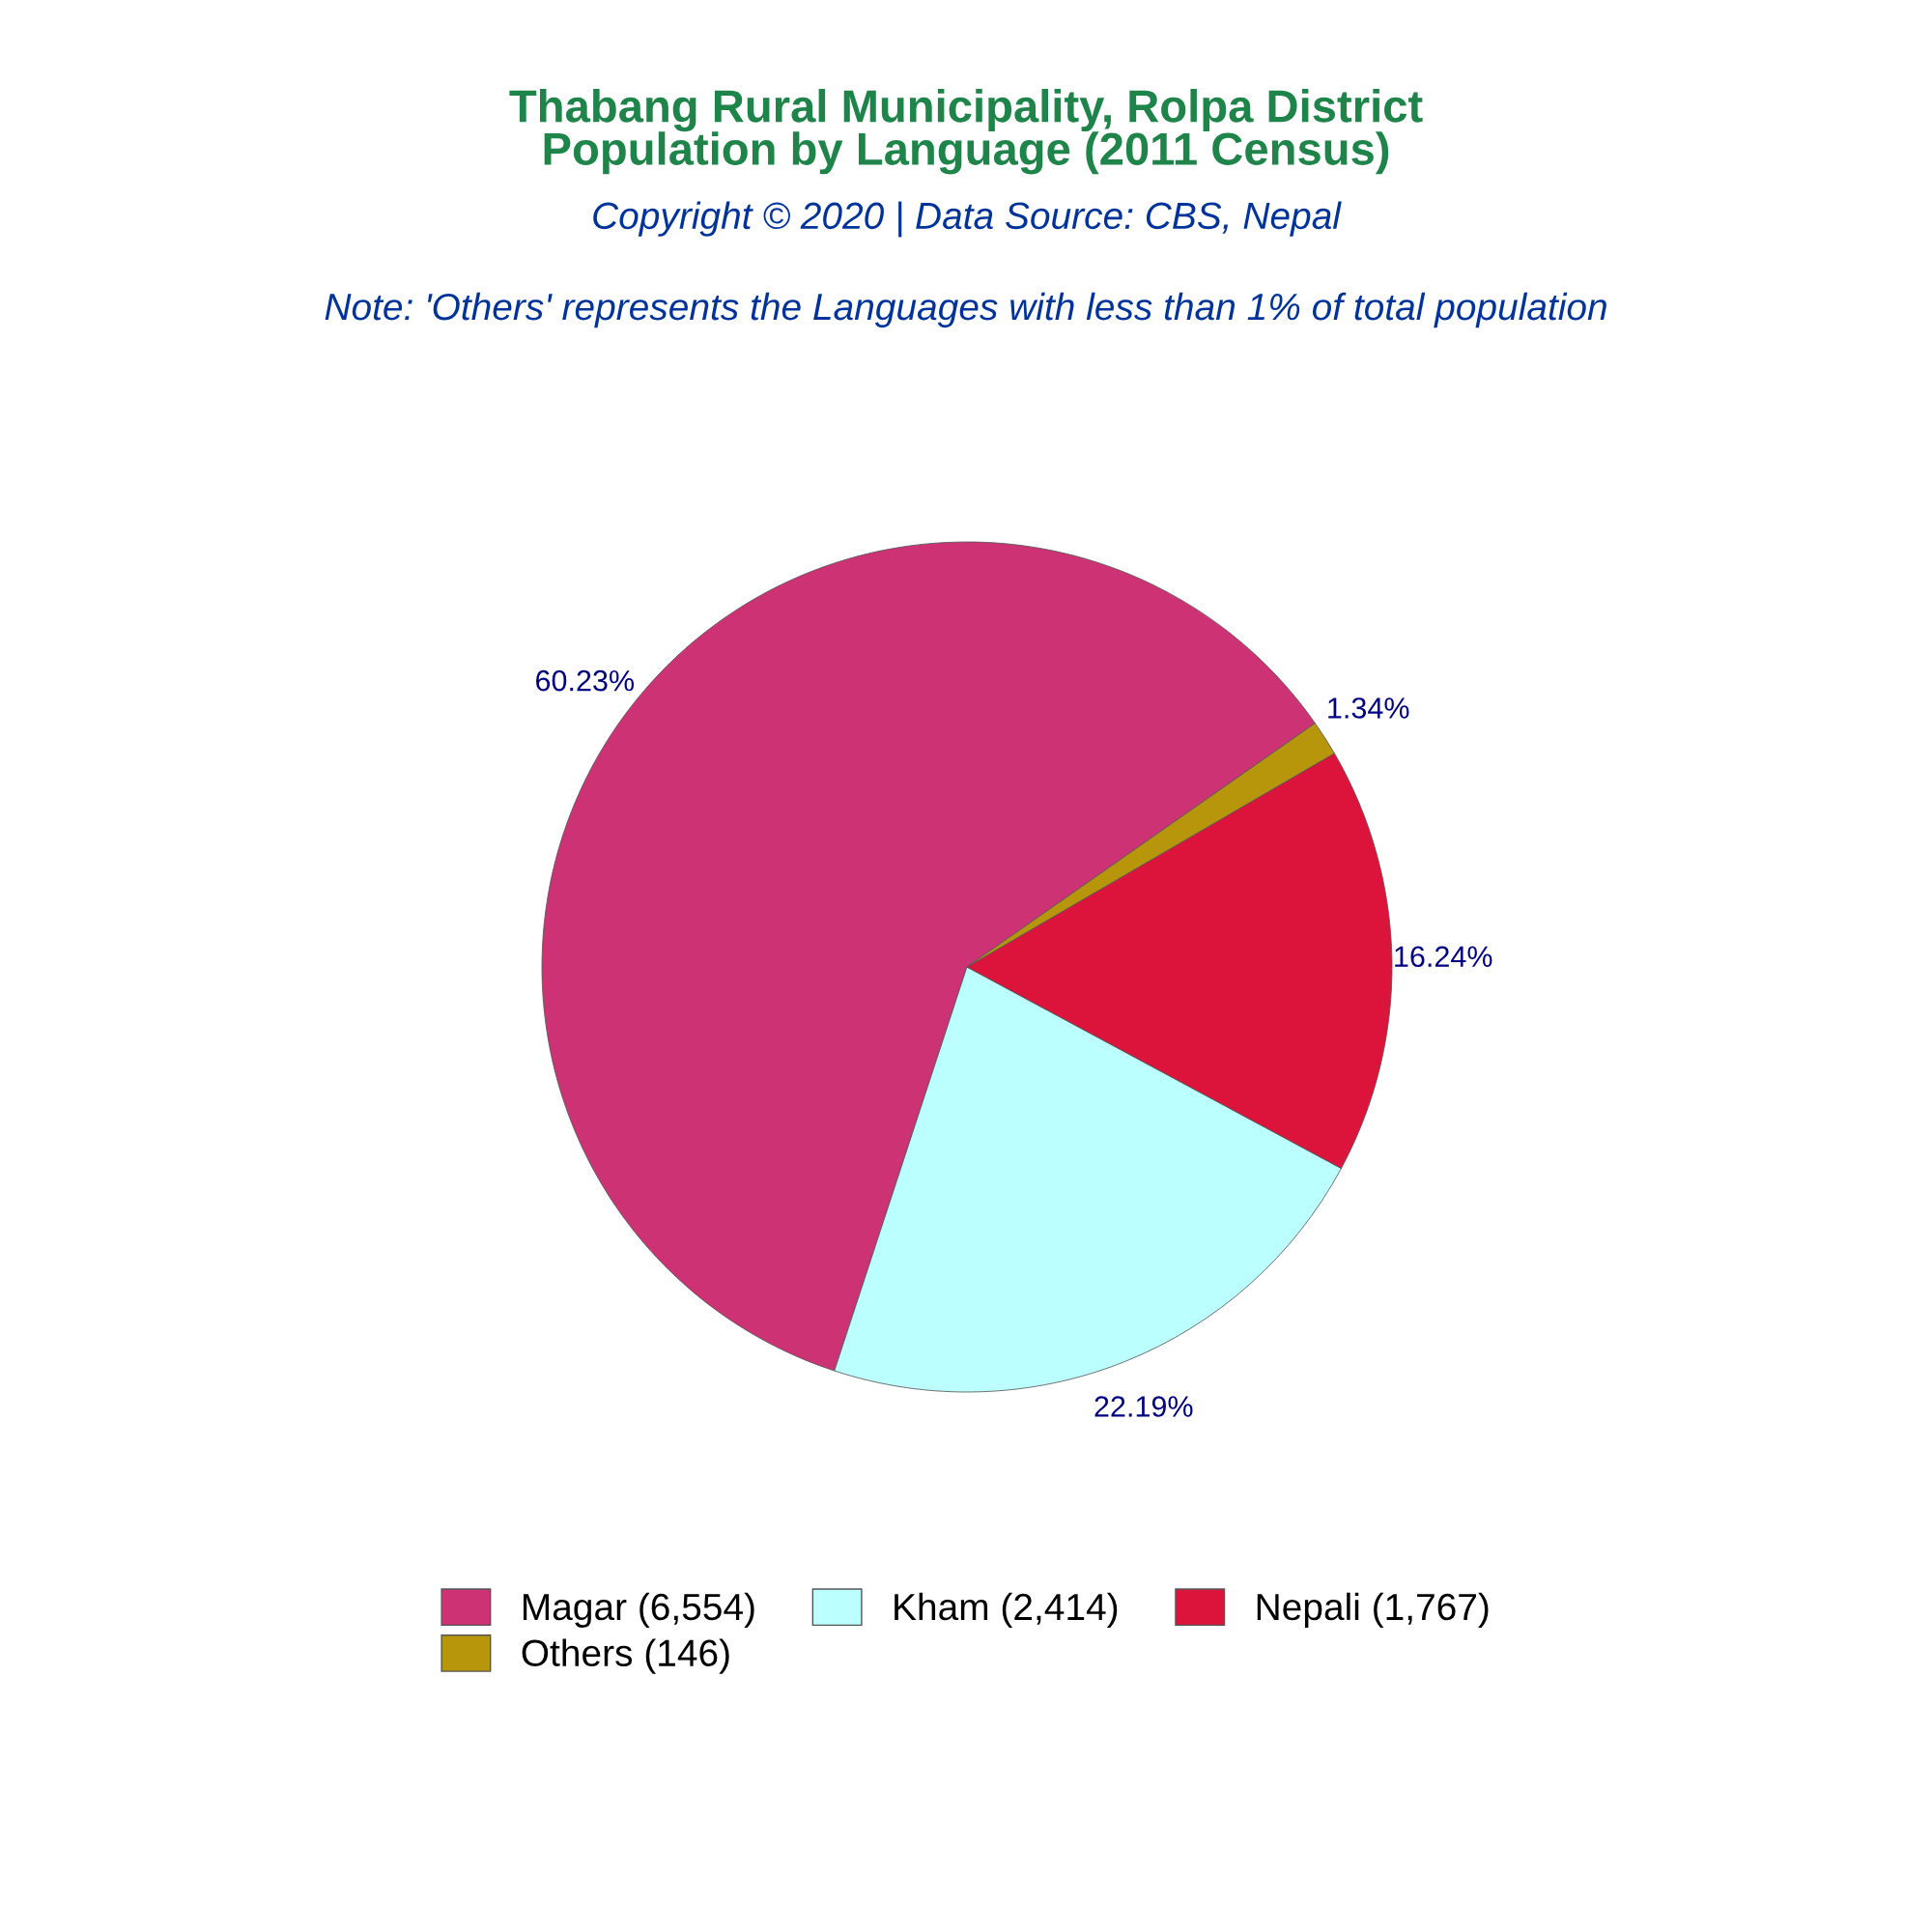 The width and height of the screenshot is (1932, 1932). What do you see at coordinates (638, 1610) in the screenshot?
I see `legend-label: Magar (6,554)` at bounding box center [638, 1610].